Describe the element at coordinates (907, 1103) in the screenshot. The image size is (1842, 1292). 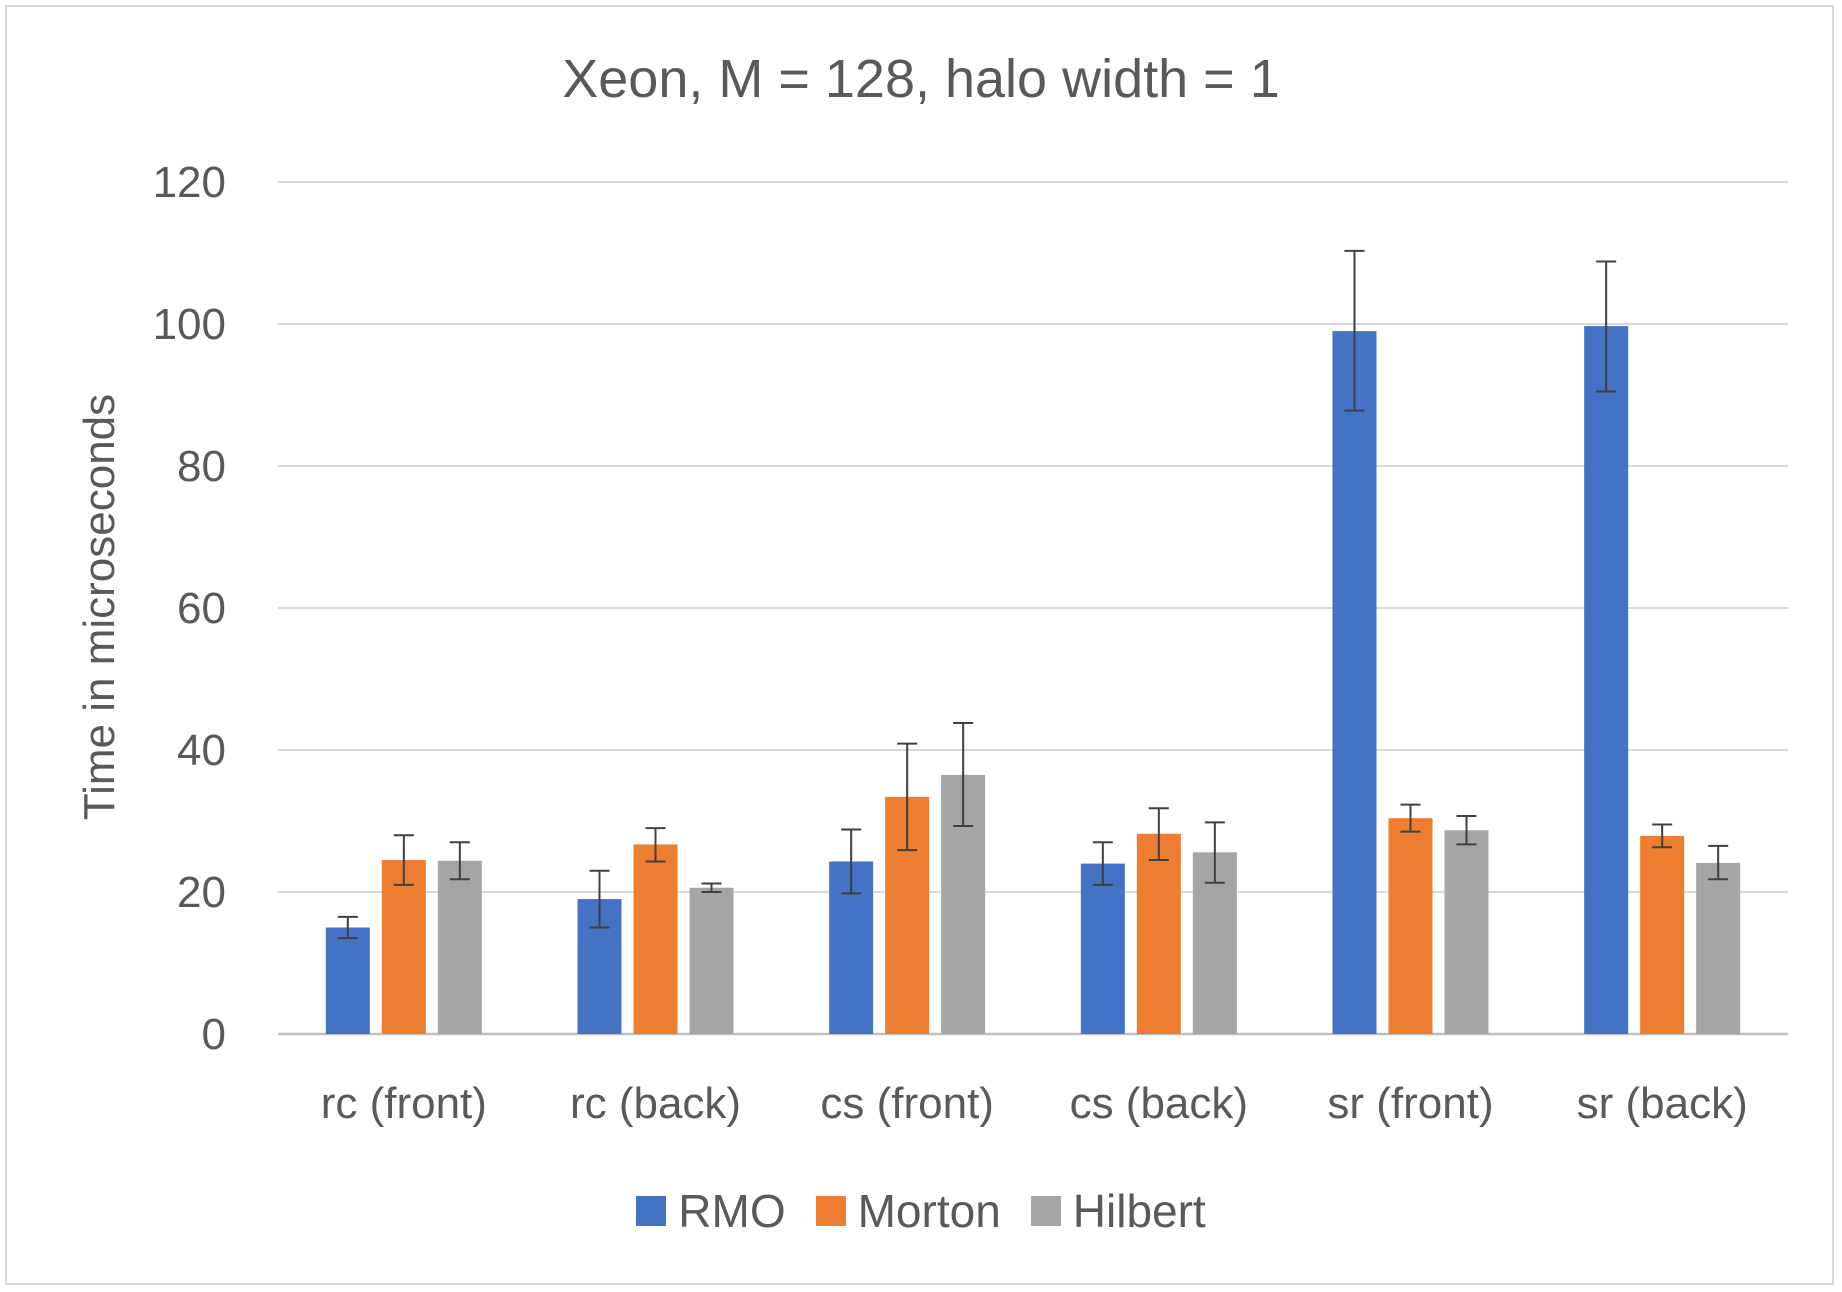
I see `x-tick-label: cs (front)` at that location.